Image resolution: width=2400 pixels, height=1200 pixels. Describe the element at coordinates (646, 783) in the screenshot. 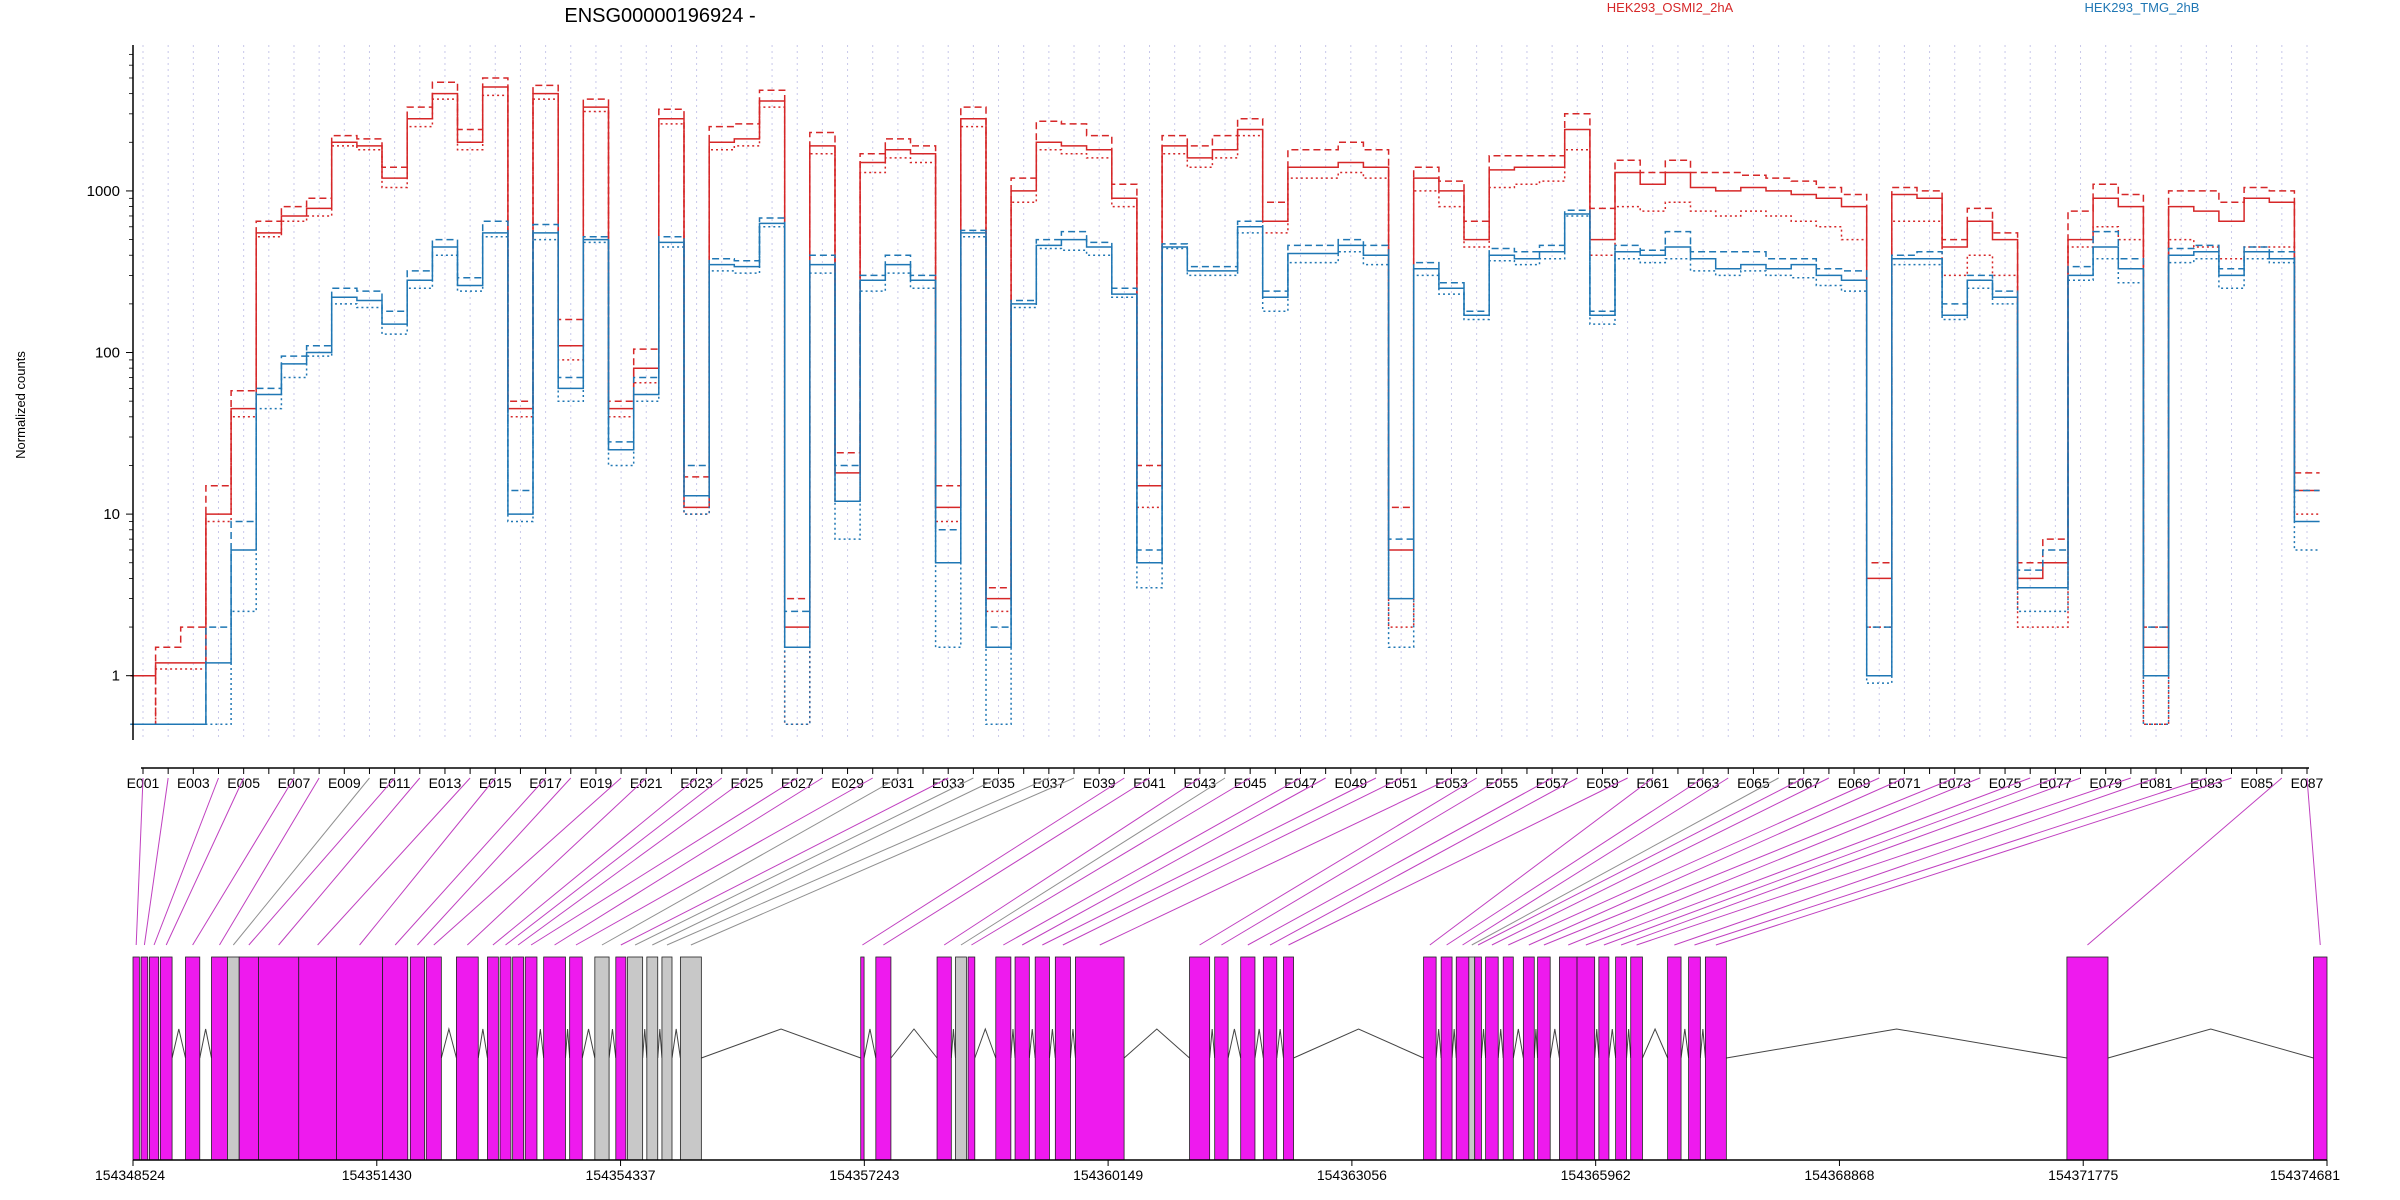

I see `exon-tick-label: E021` at that location.